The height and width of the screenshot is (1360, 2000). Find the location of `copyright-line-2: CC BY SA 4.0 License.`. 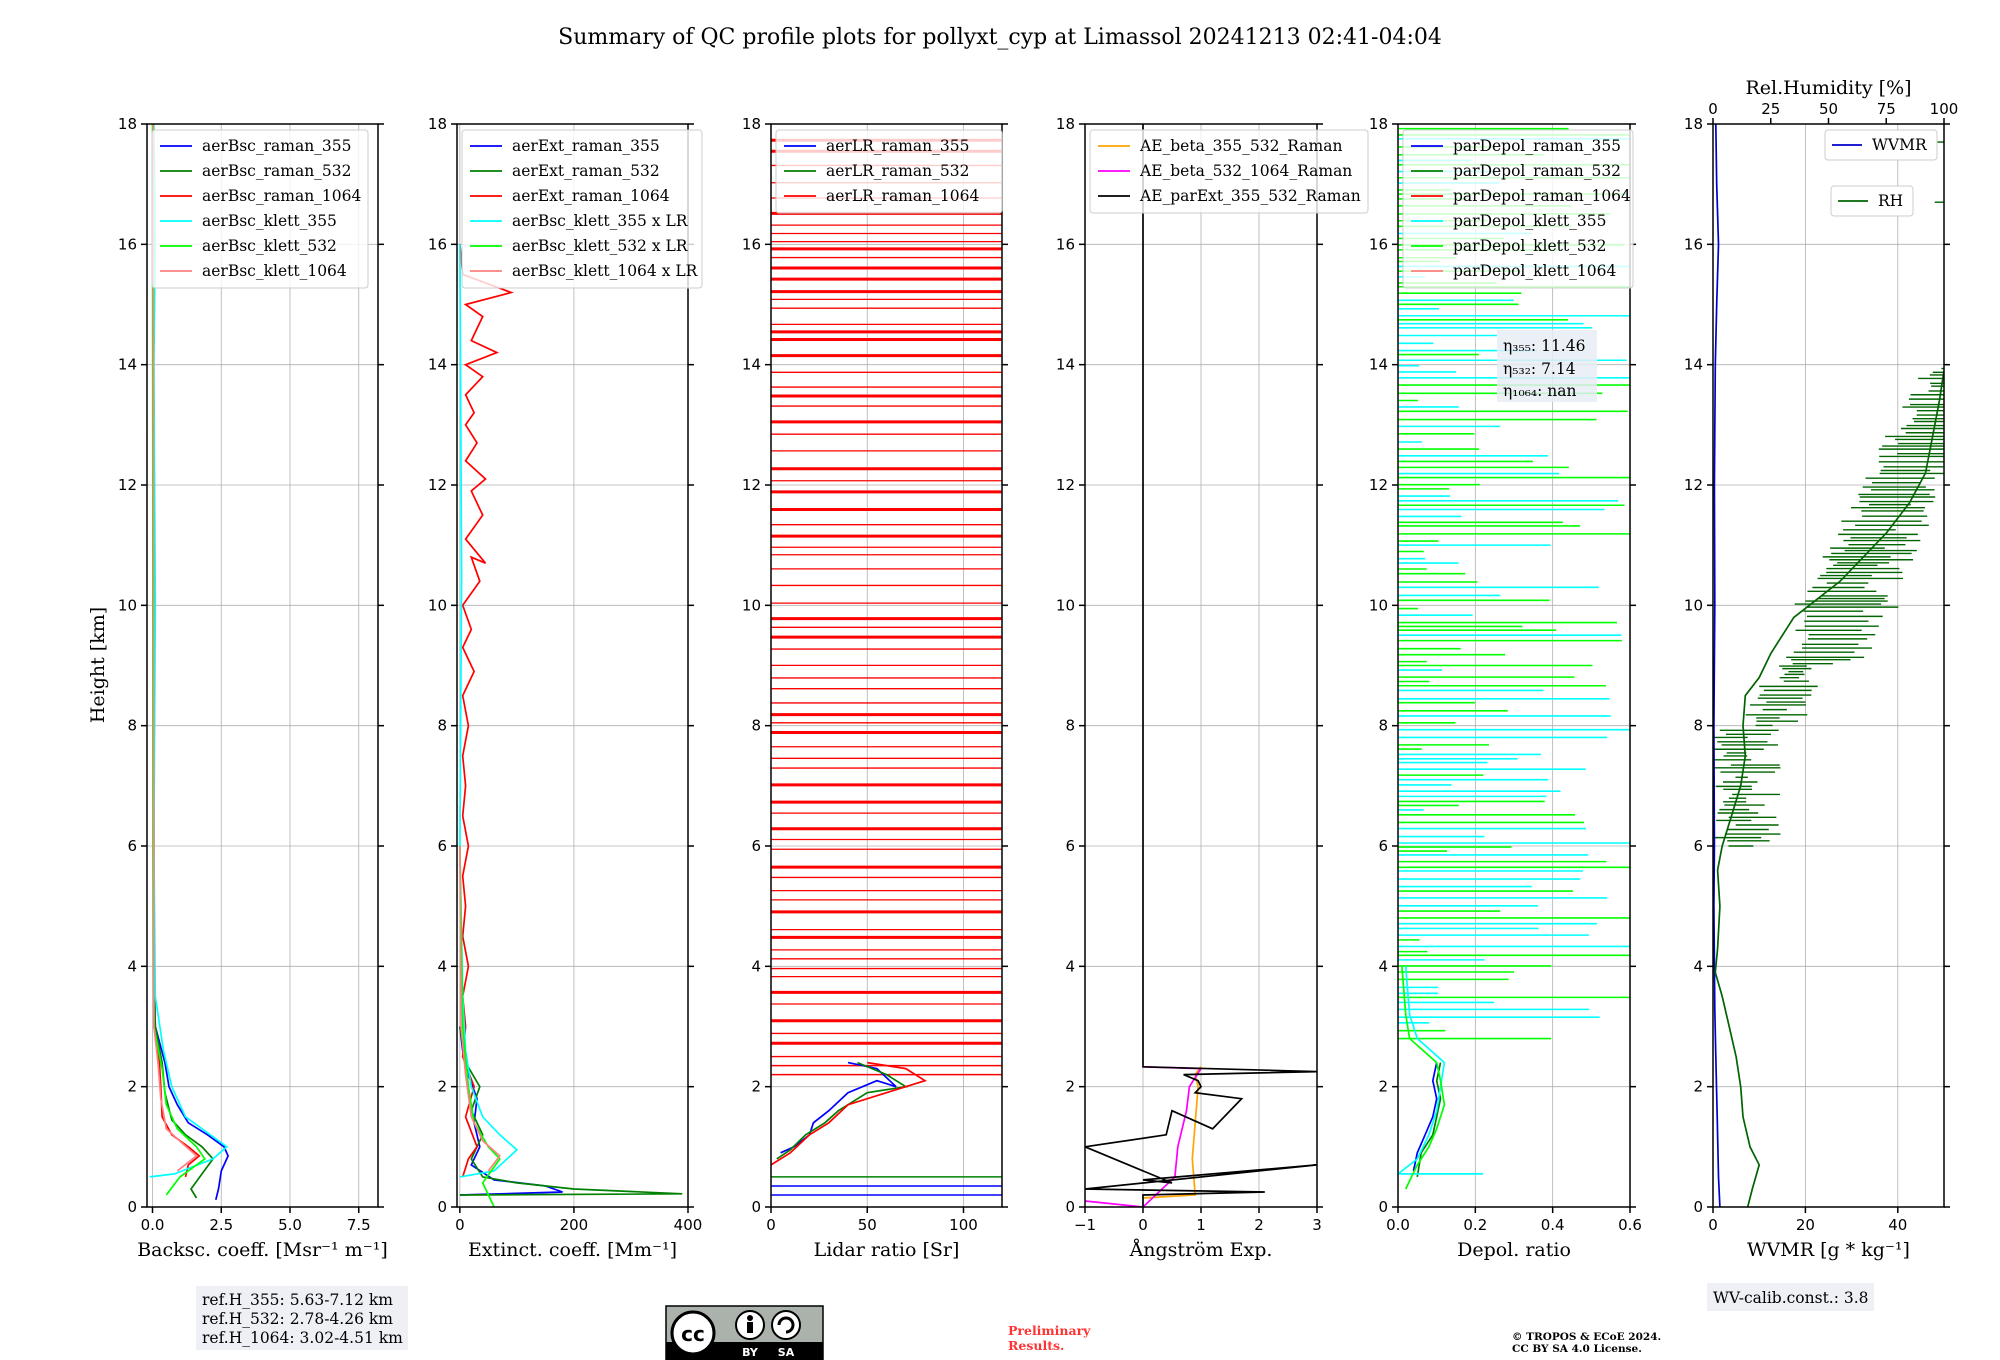

copyright-line-2: CC BY SA 4.0 License. is located at coordinates (1577, 1349).